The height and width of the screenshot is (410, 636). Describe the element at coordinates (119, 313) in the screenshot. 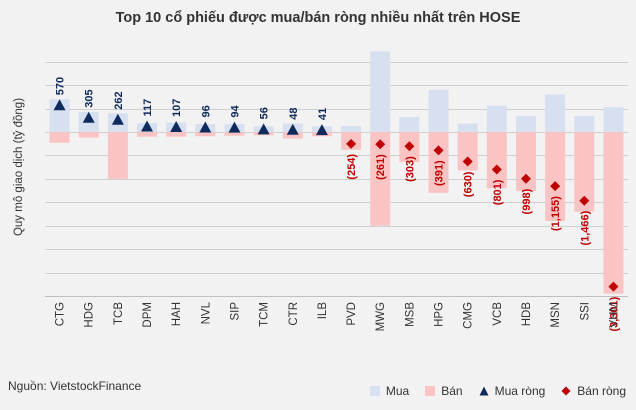

I see `x-tick-label: TCB` at that location.